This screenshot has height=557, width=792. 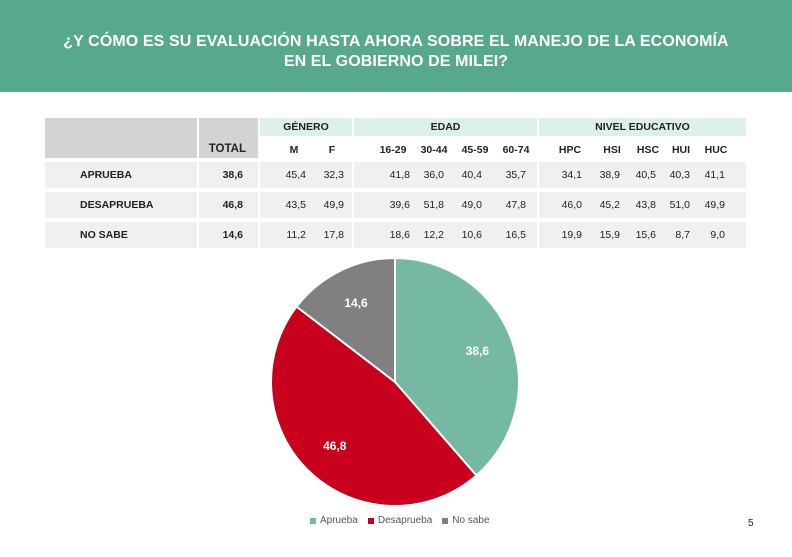 I want to click on page-number: 5, so click(x=751, y=523).